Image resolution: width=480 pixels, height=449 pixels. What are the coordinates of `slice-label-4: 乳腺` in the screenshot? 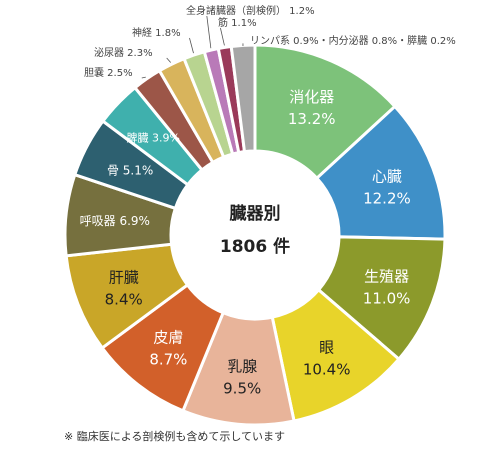 It's located at (242, 366).